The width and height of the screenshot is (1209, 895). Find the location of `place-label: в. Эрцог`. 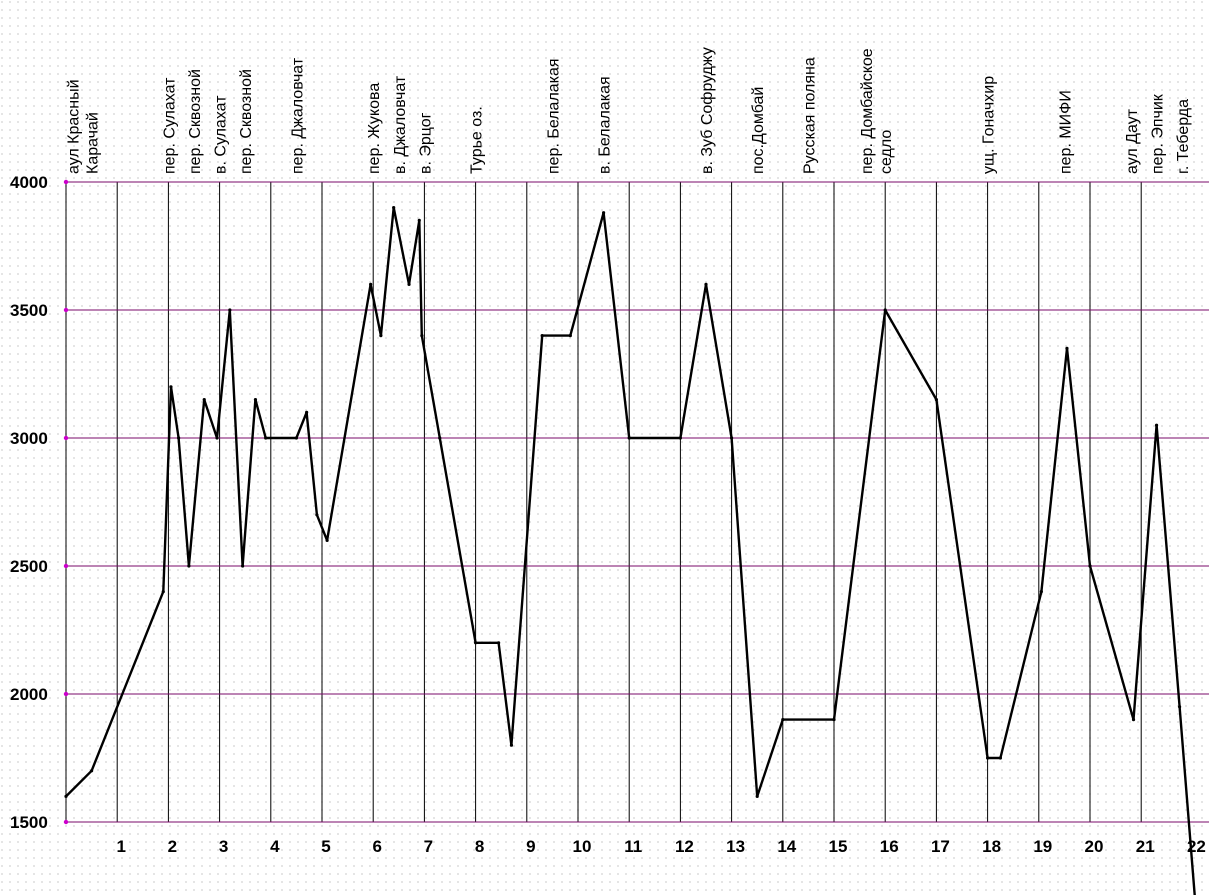

place-label: в. Эрцог is located at coordinates (425, 143).